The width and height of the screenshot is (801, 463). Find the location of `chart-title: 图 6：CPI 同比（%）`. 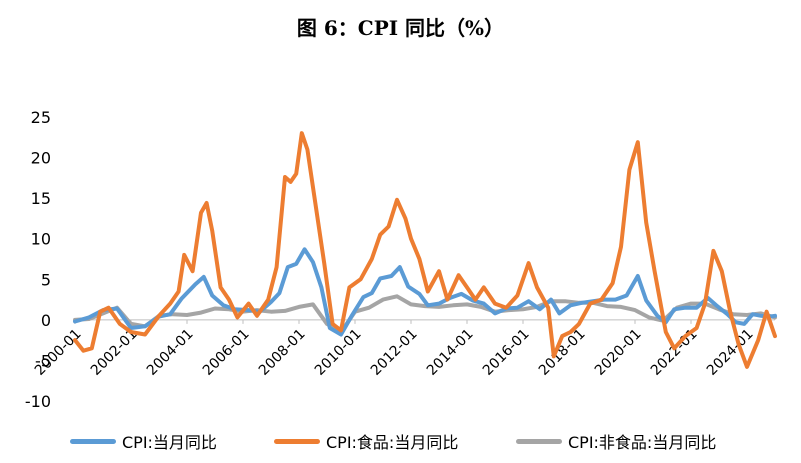

chart-title: 图 6：CPI 同比（%） is located at coordinates (400, 28).